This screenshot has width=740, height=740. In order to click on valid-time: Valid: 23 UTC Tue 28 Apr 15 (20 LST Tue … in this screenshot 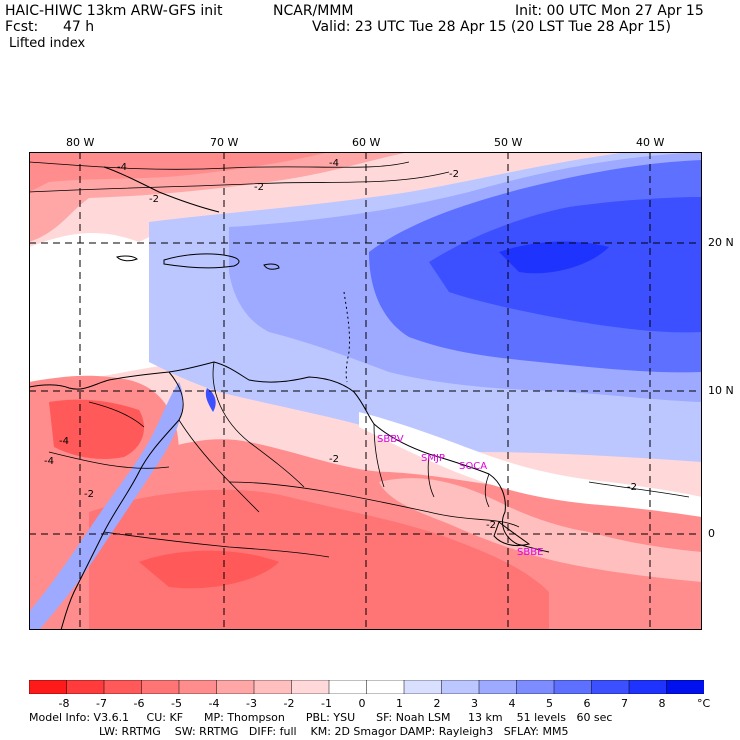, I will do `click(491, 27)`.